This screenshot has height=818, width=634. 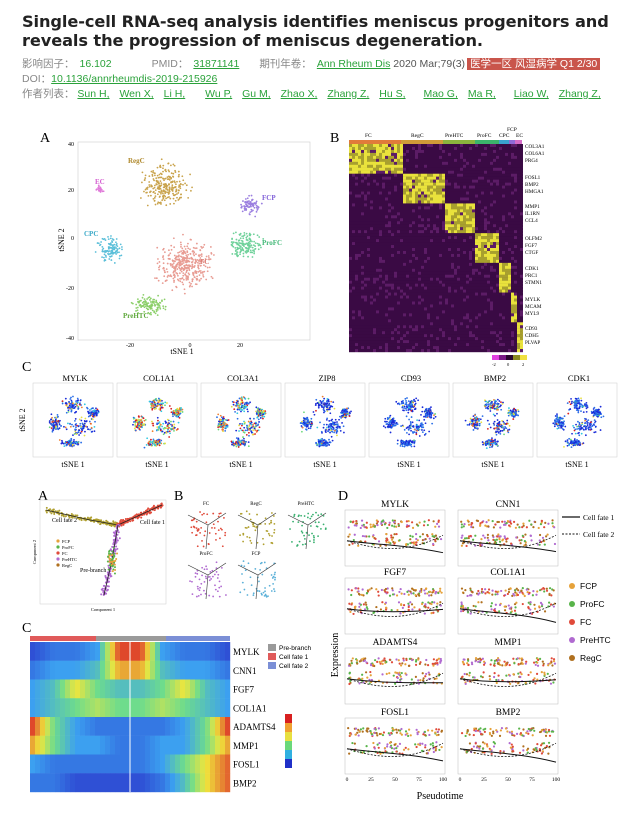 I want to click on author-link: Mao G,, so click(x=440, y=94).